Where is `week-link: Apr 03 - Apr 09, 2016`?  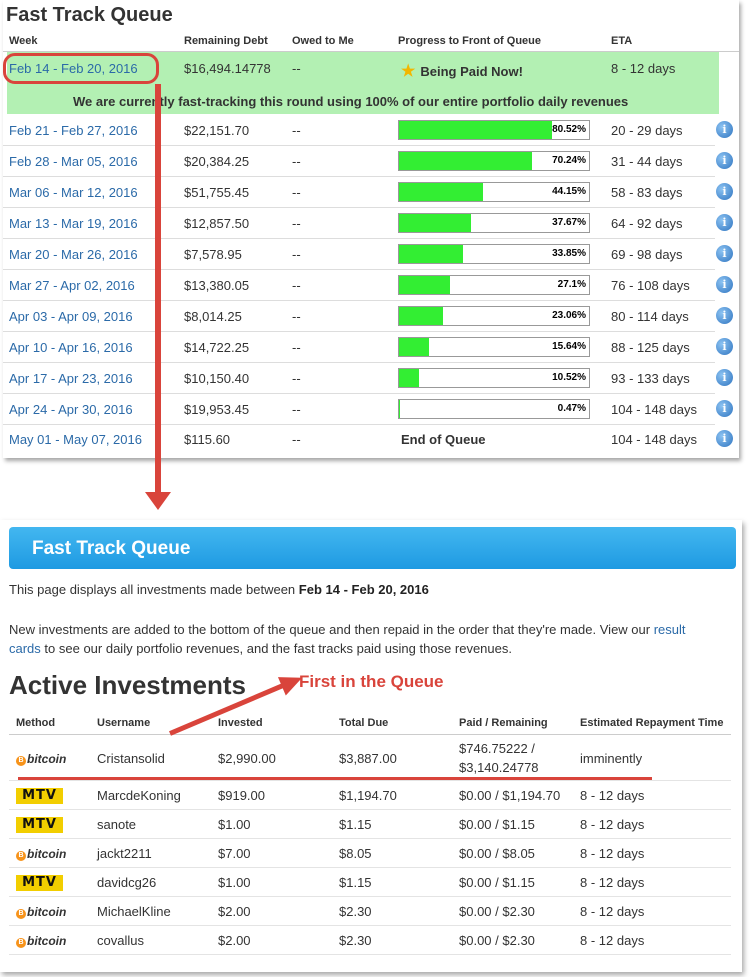
week-link: Apr 03 - Apr 09, 2016 is located at coordinates (71, 316).